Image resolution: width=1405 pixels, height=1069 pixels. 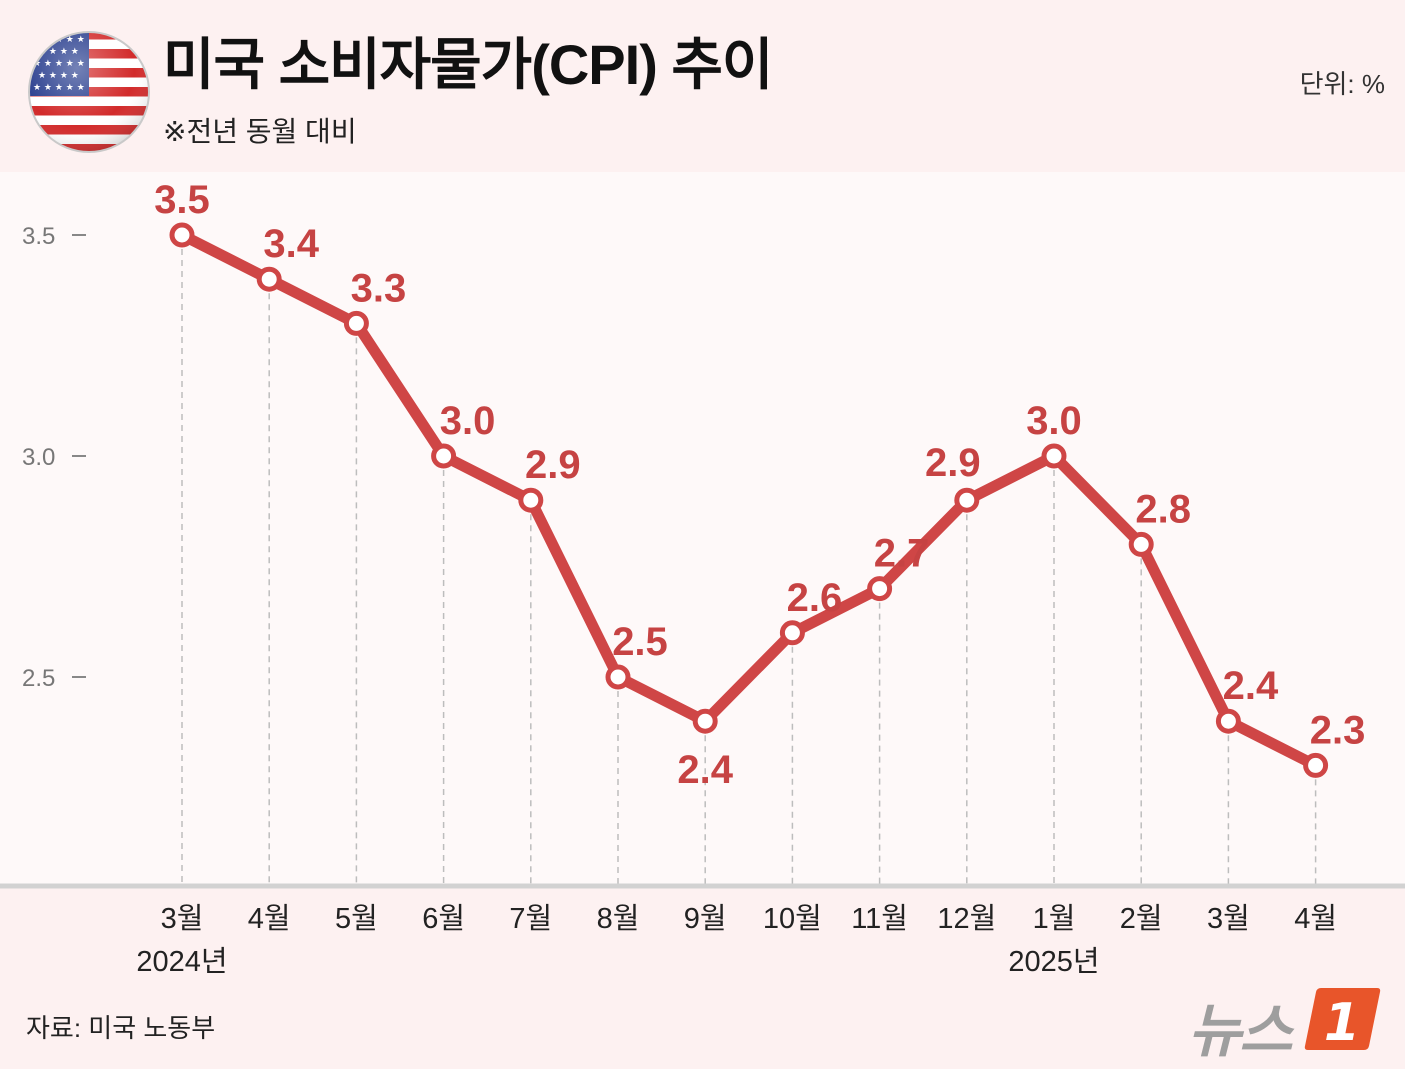 I want to click on chart-subtitle: ※전년 동월 대비, so click(x=260, y=131).